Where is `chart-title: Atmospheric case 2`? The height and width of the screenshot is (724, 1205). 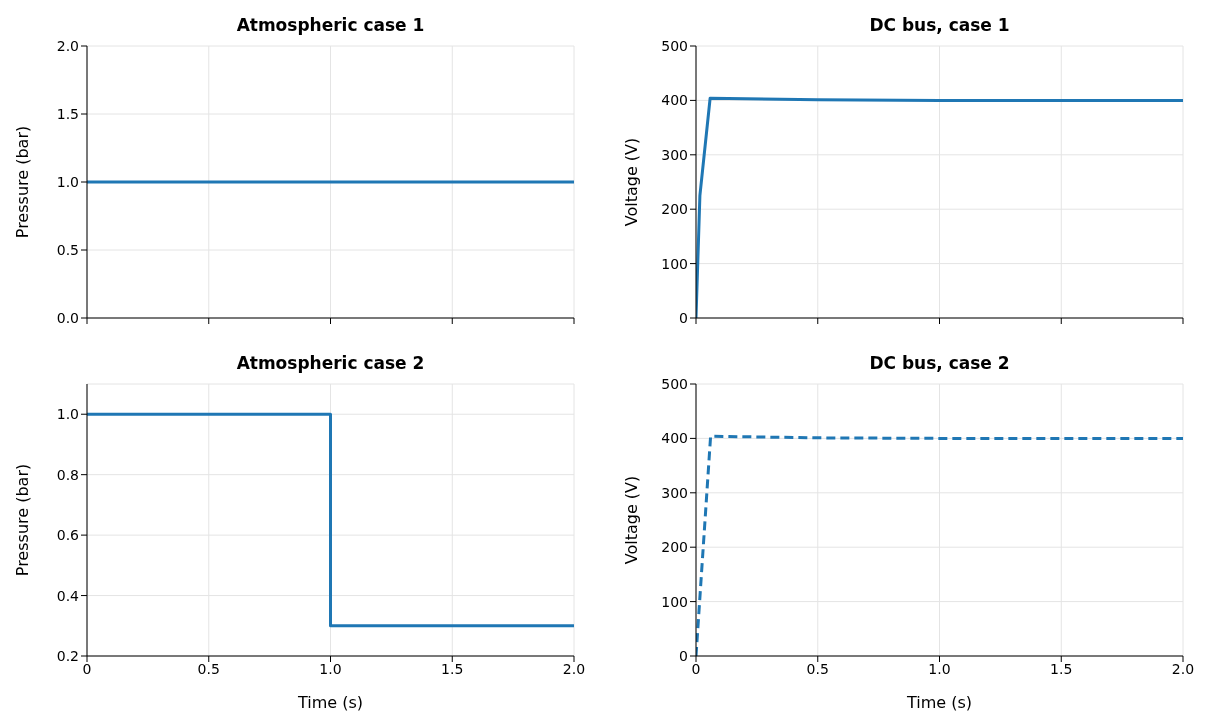
chart-title: Atmospheric case 2 is located at coordinates (330, 363).